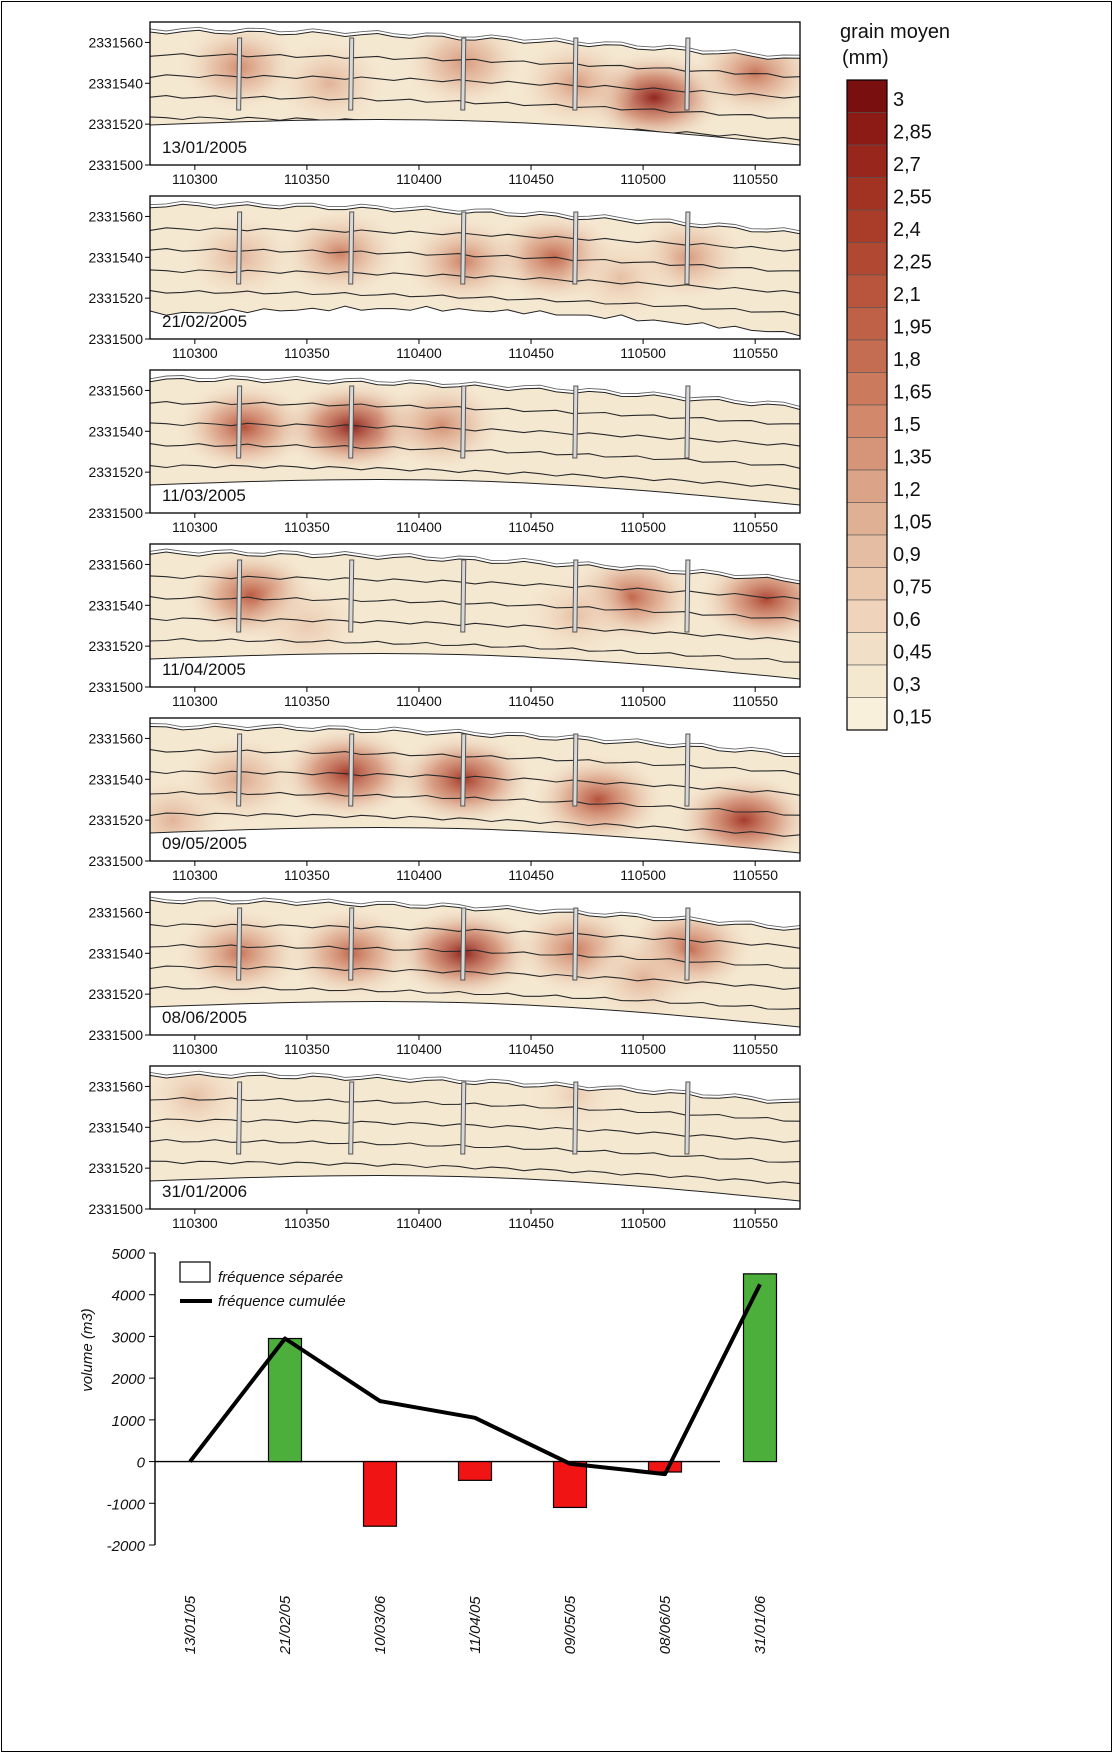 This screenshot has width=1115, height=1755. What do you see at coordinates (204, 495) in the screenshot?
I see `panel-date-label: 11/03/2005` at bounding box center [204, 495].